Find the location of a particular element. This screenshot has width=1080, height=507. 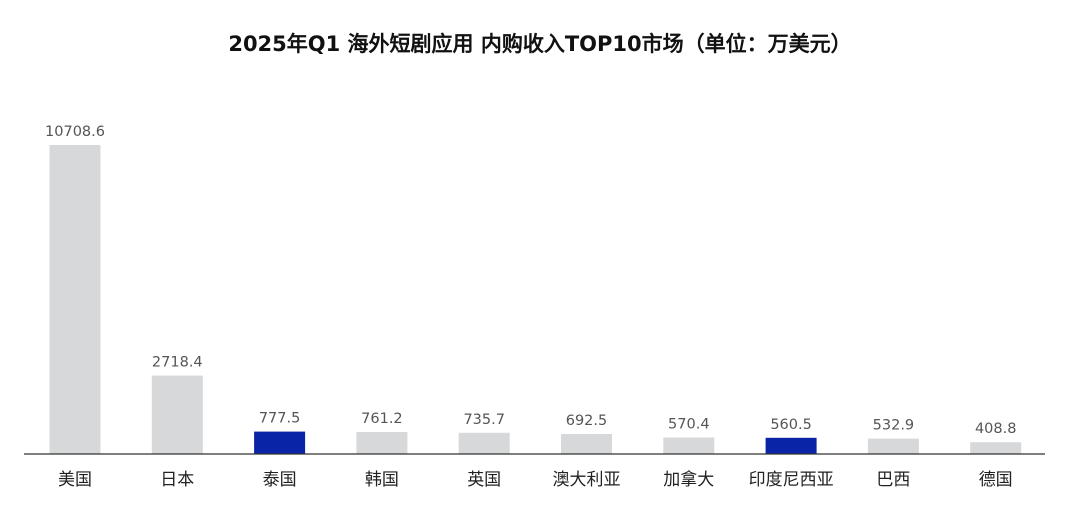

data-label-6: 692.5 is located at coordinates (587, 421).